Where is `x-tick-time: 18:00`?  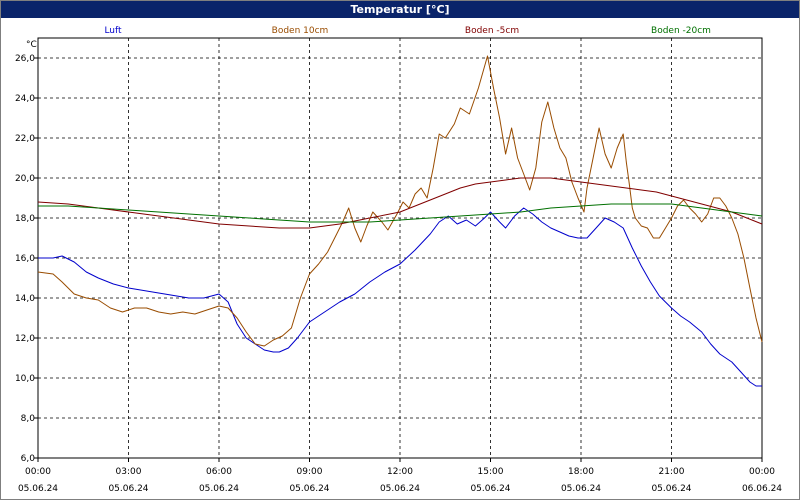
x-tick-time: 18:00 is located at coordinates (581, 472).